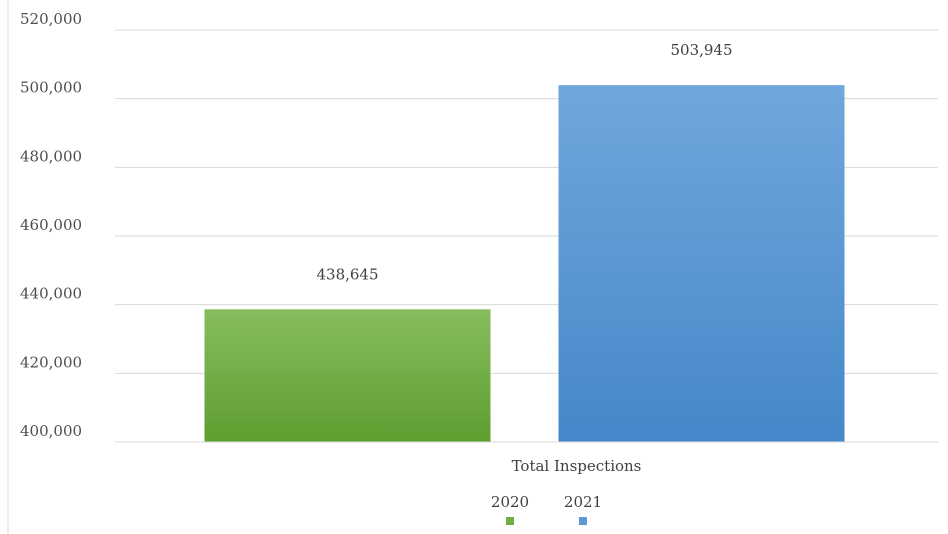 The height and width of the screenshot is (534, 948). What do you see at coordinates (583, 521) in the screenshot?
I see `legend-swatch-2021` at bounding box center [583, 521].